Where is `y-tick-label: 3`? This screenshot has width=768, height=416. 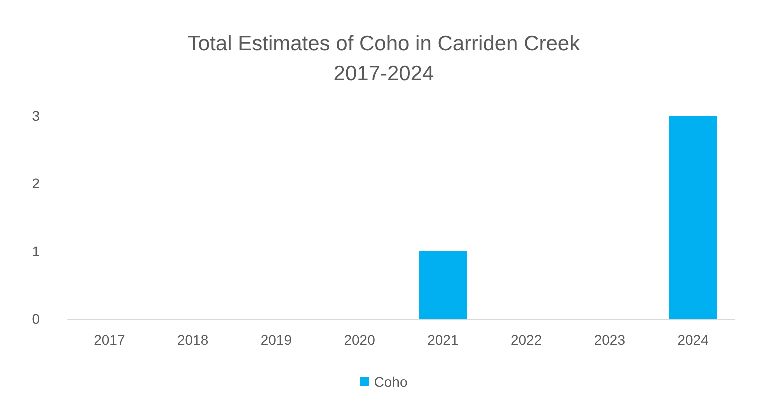 y-tick-label: 3 is located at coordinates (36, 116).